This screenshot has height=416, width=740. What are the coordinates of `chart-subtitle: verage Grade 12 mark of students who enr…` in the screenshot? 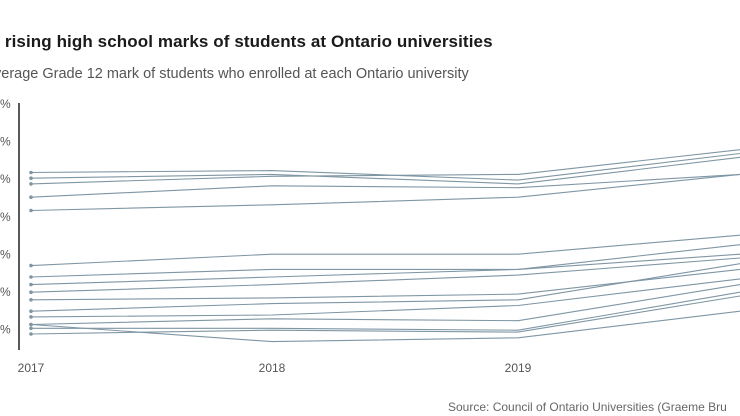 It's located at (234, 74).